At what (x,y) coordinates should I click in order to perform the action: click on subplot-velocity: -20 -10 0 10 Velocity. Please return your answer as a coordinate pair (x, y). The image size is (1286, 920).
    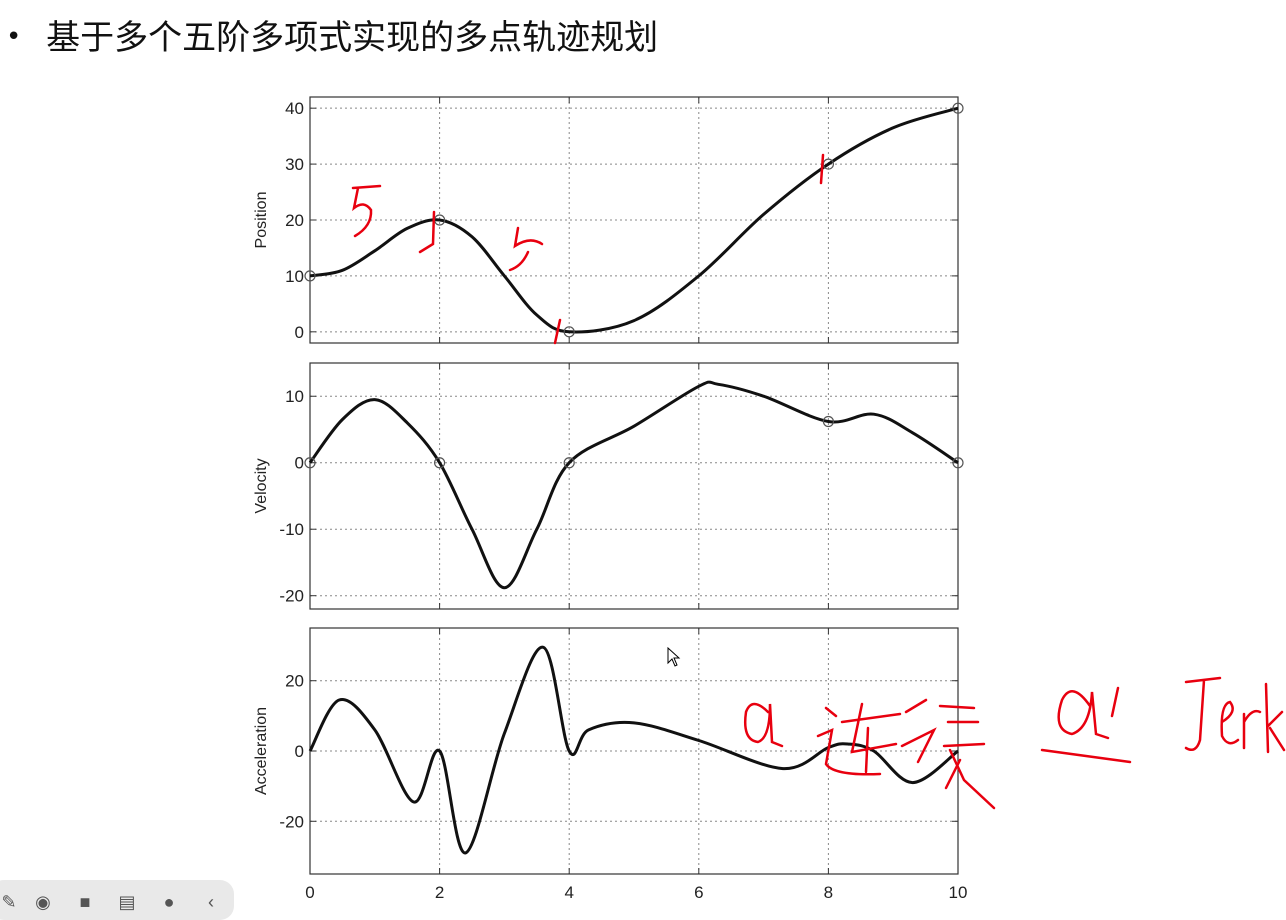
    Looking at the image, I should click on (608, 486).